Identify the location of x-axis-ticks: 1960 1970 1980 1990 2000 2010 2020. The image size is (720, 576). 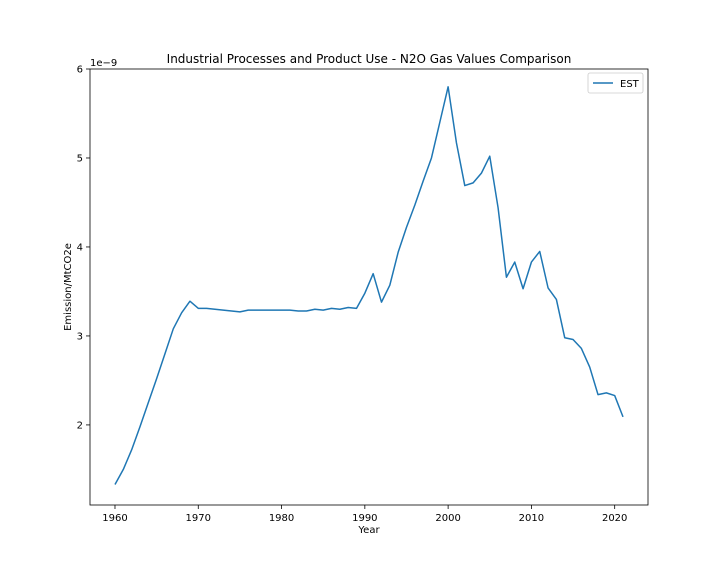
(364, 514).